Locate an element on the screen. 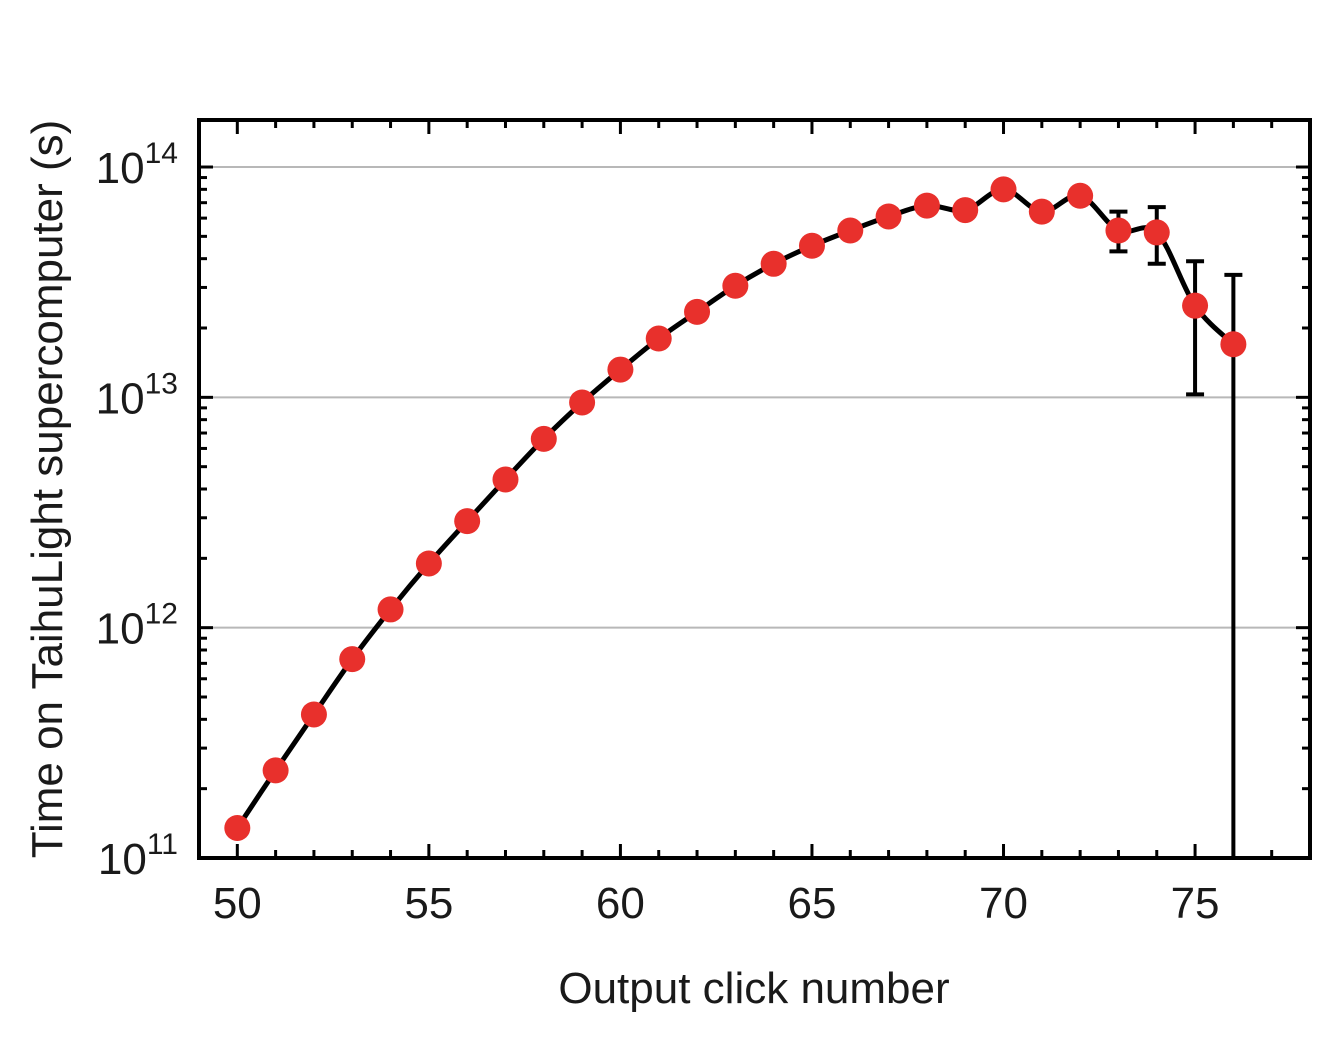 This screenshot has height=1039, width=1333. y-tick-label: 1011 is located at coordinates (138, 856).